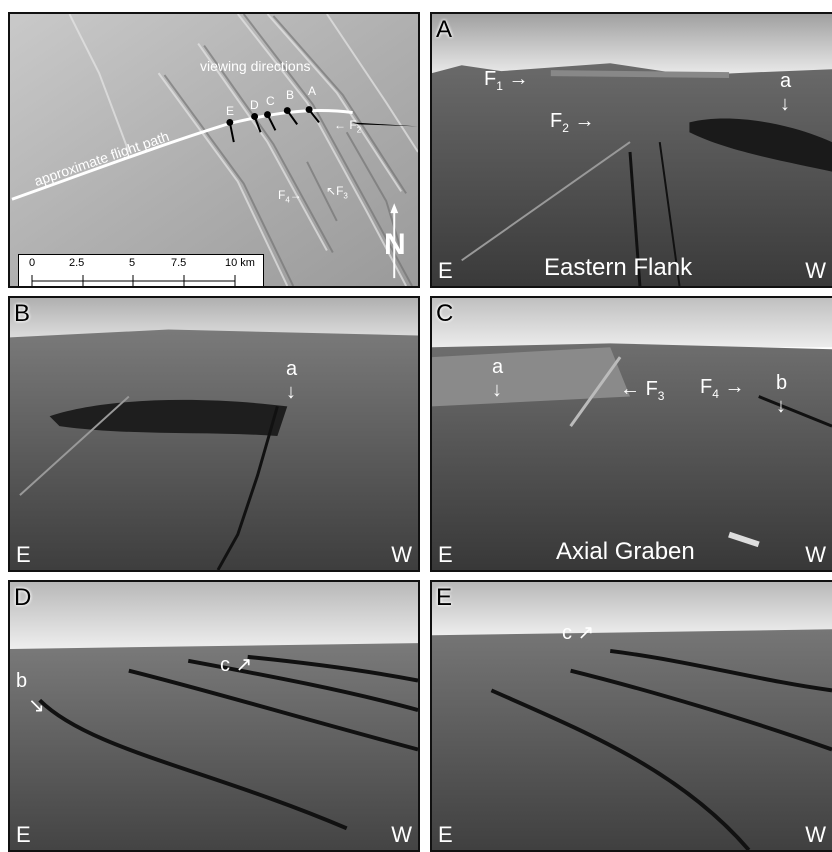  I want to click on photo-d-label: D, so click(23, 597).